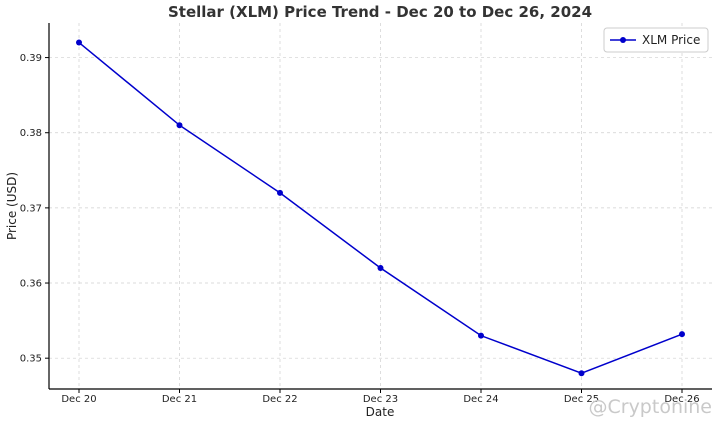 This screenshot has width=720, height=428. I want to click on x-tick-label: Dec 26, so click(681, 399).